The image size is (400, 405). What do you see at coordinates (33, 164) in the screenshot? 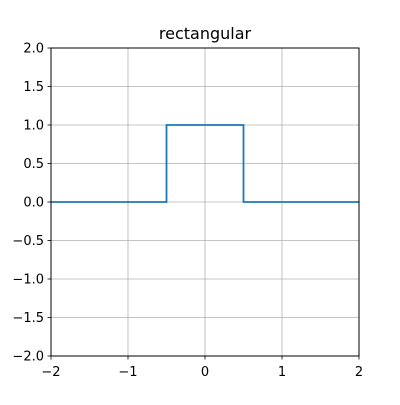
I see `y-tick-label: 0.5` at bounding box center [33, 164].